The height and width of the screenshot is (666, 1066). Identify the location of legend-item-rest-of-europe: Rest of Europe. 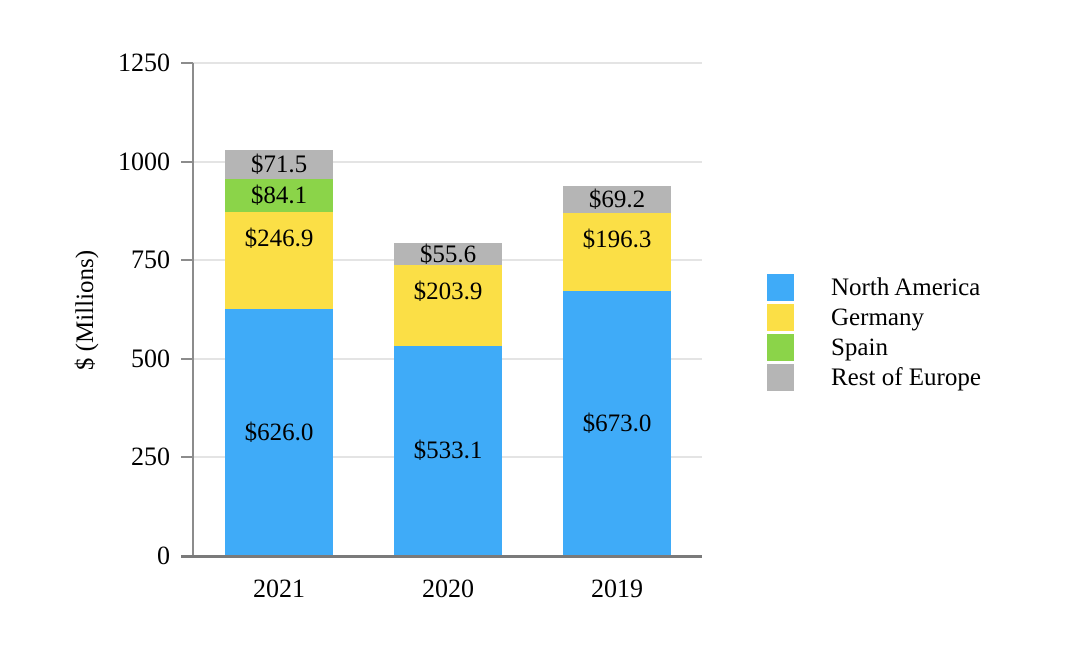
(874, 377).